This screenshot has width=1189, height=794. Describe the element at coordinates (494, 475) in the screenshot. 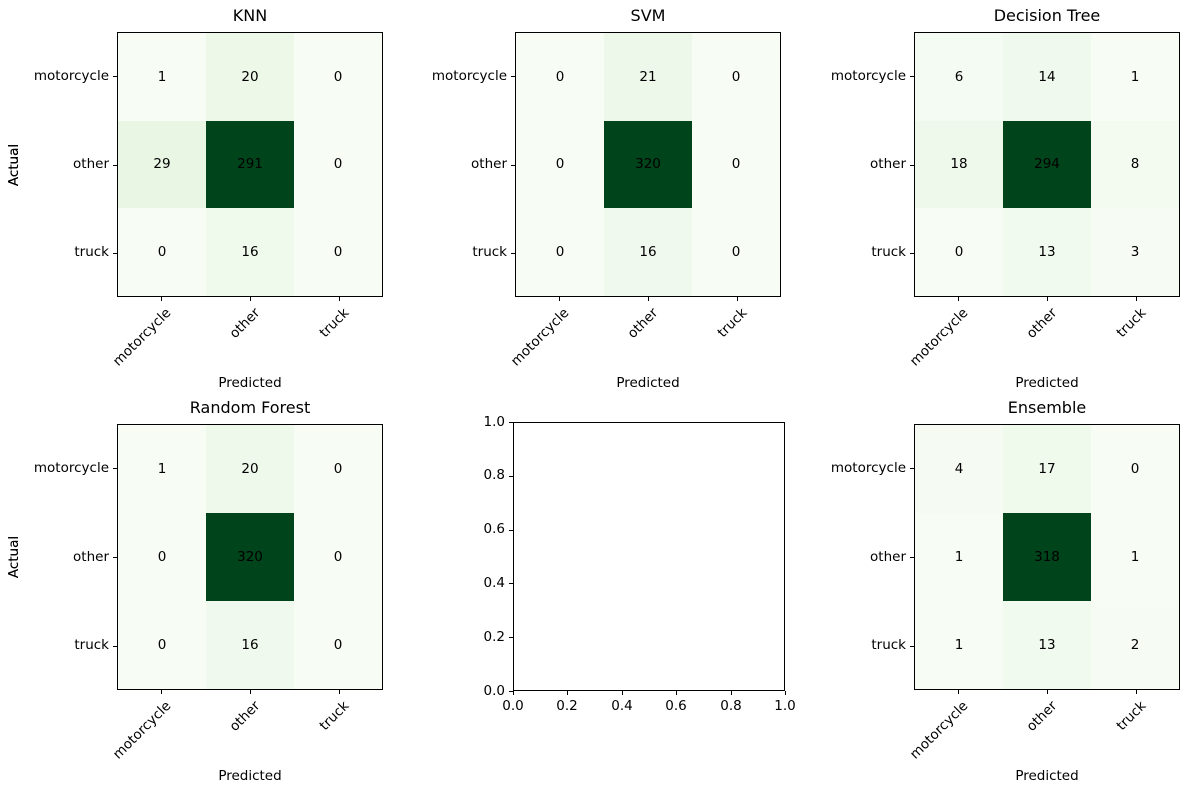

I see `y-tick-label-0.8: 0.8` at that location.